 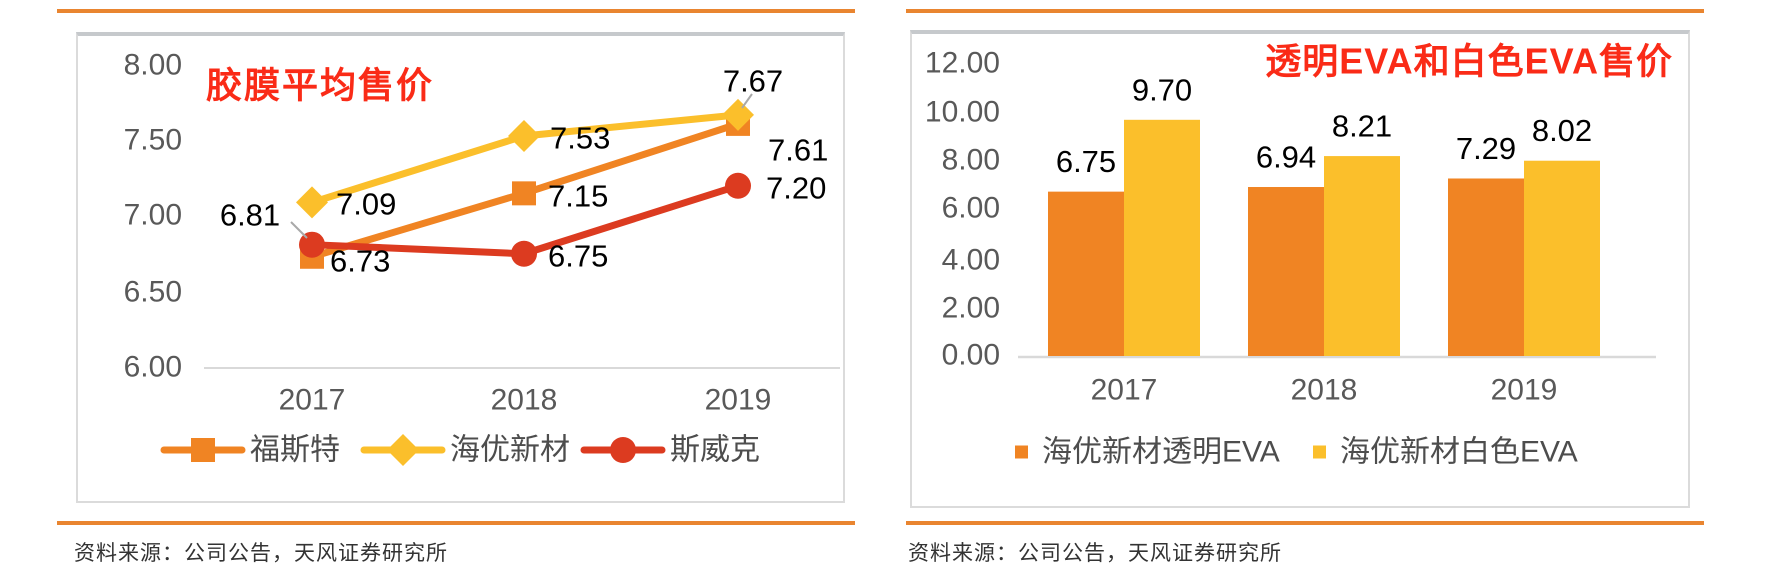 What do you see at coordinates (366, 204) in the screenshot?
I see `data-label: 7.09` at bounding box center [366, 204].